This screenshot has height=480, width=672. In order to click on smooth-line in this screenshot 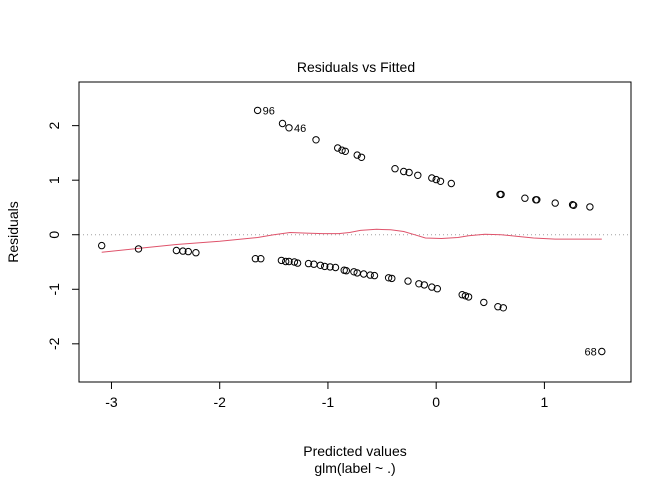, I will do `click(351, 240)`.